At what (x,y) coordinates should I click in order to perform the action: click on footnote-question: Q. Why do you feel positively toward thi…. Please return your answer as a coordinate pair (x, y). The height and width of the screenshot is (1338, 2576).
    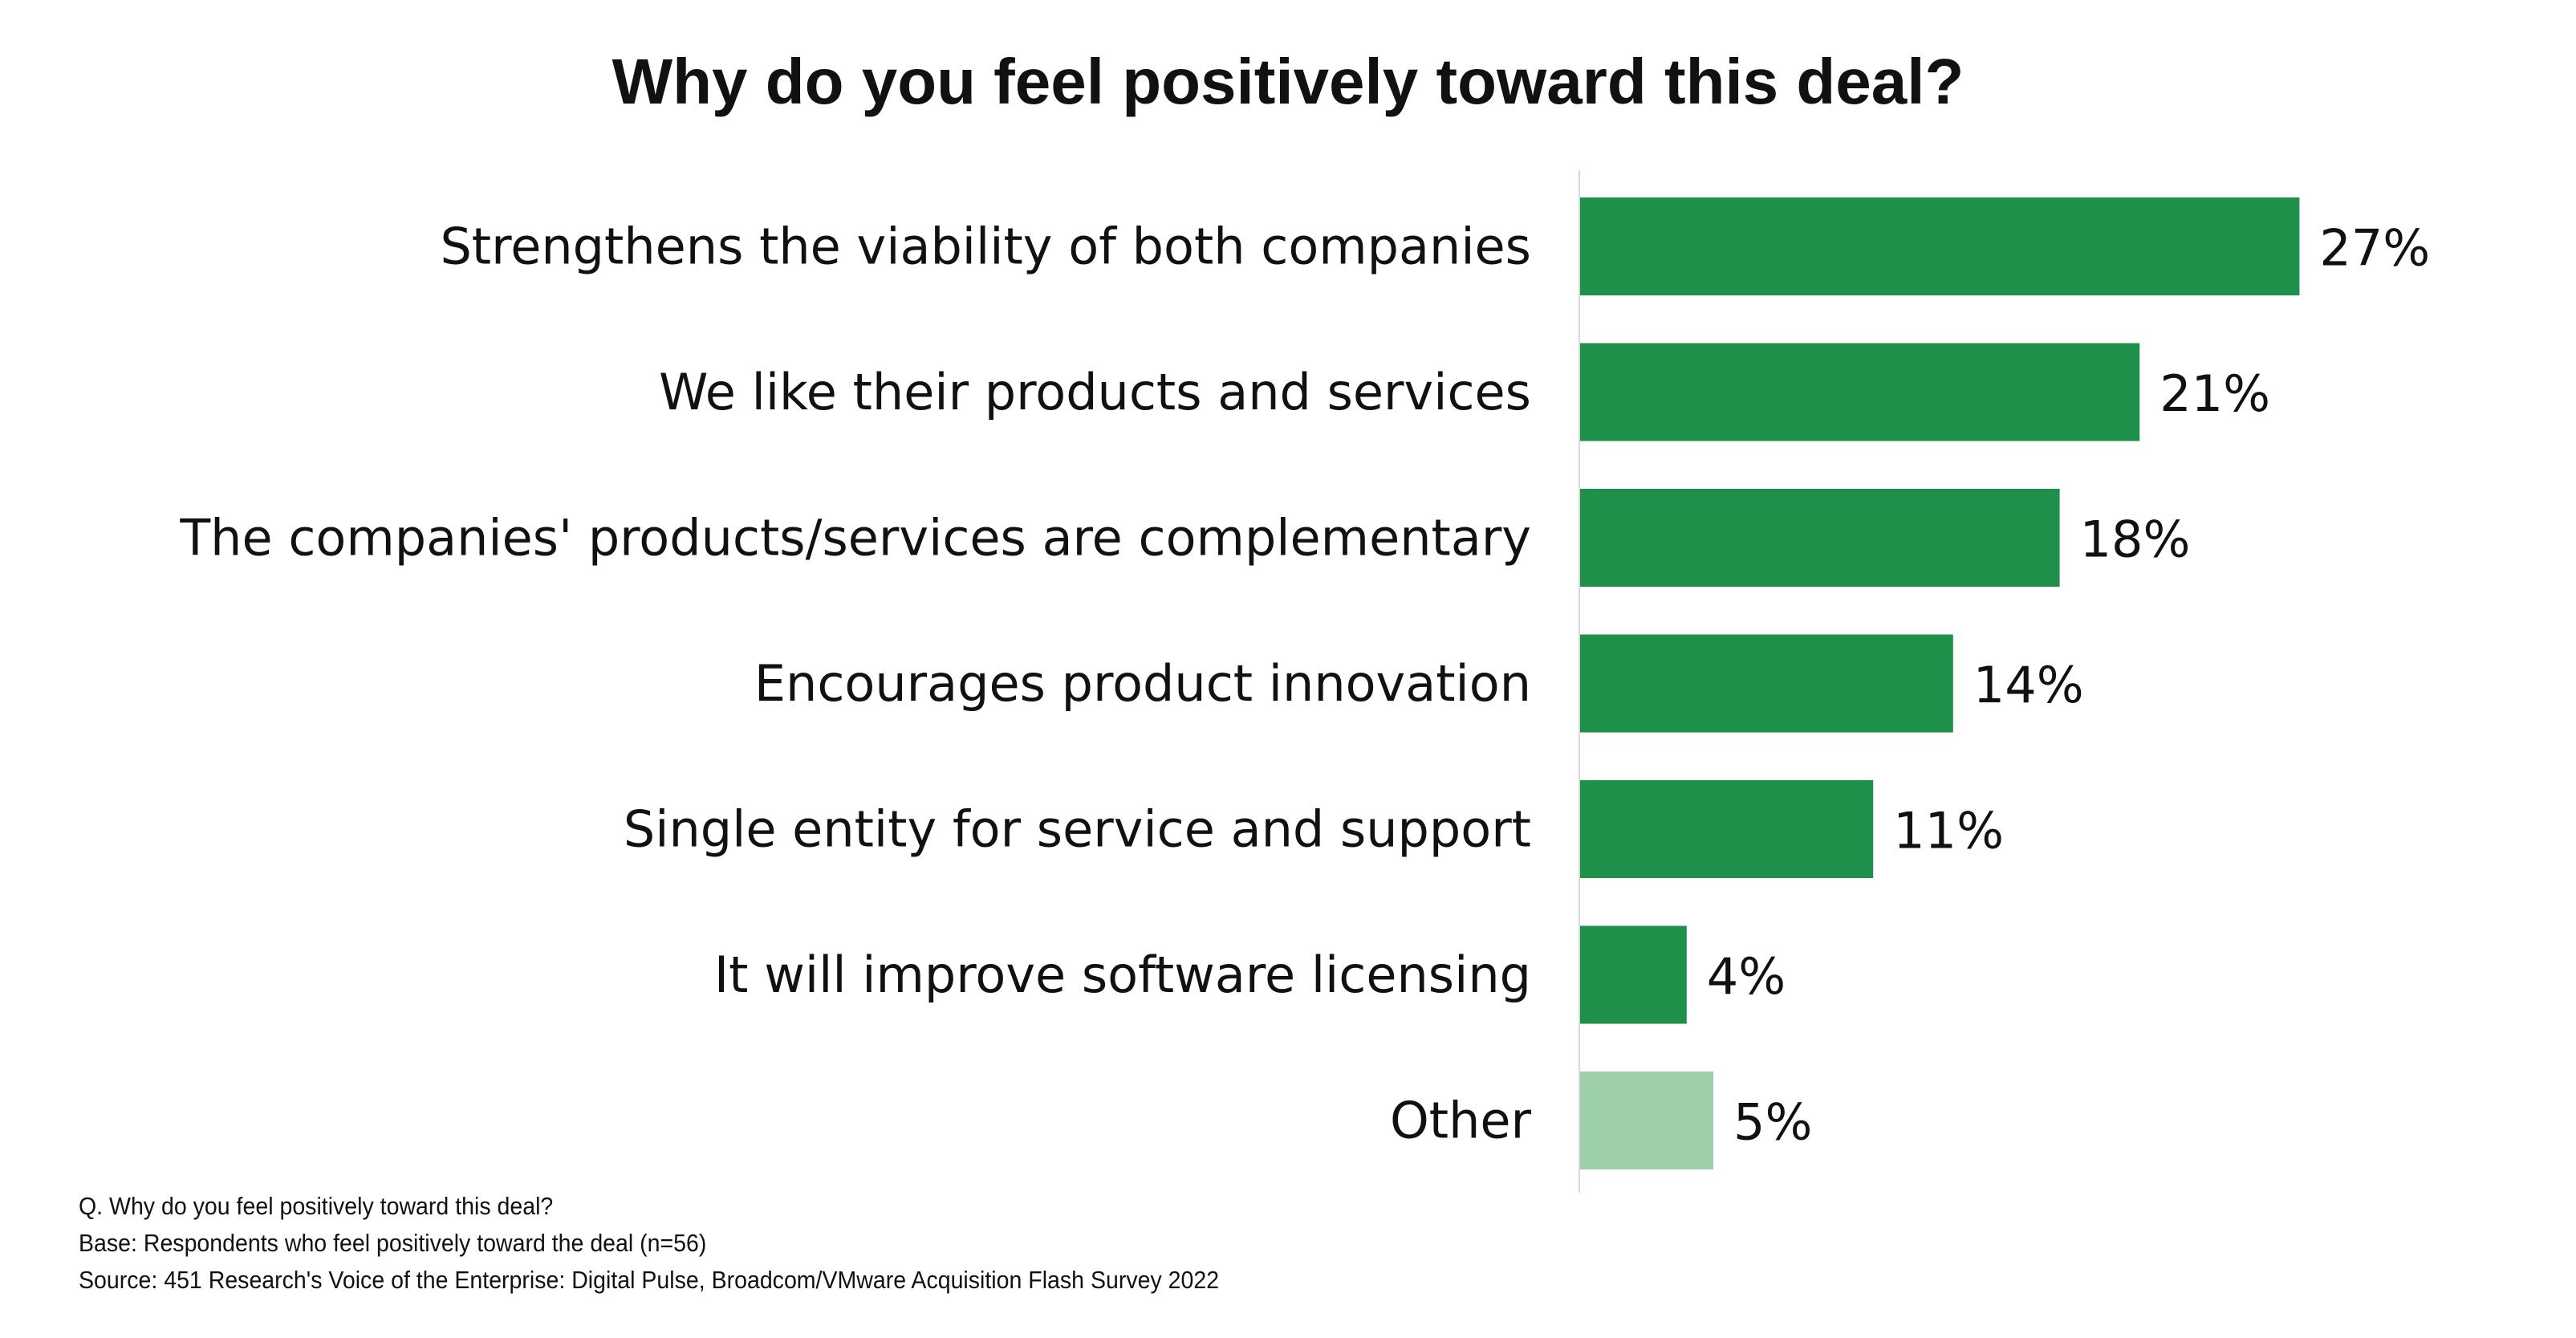
    Looking at the image, I should click on (316, 1206).